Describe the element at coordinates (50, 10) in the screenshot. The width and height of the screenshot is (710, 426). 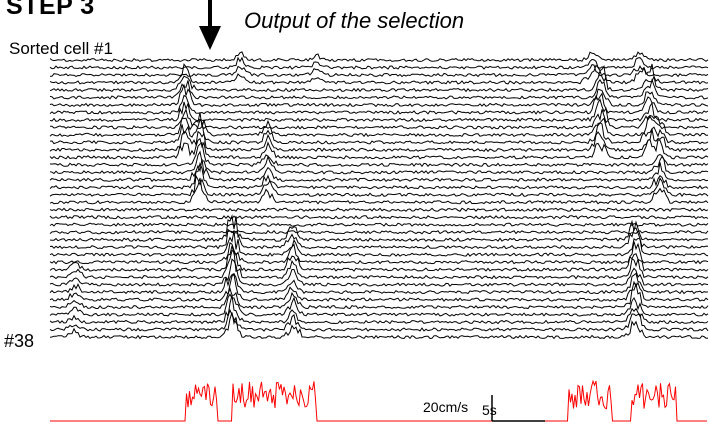
I see `step-title: STEP 3` at that location.